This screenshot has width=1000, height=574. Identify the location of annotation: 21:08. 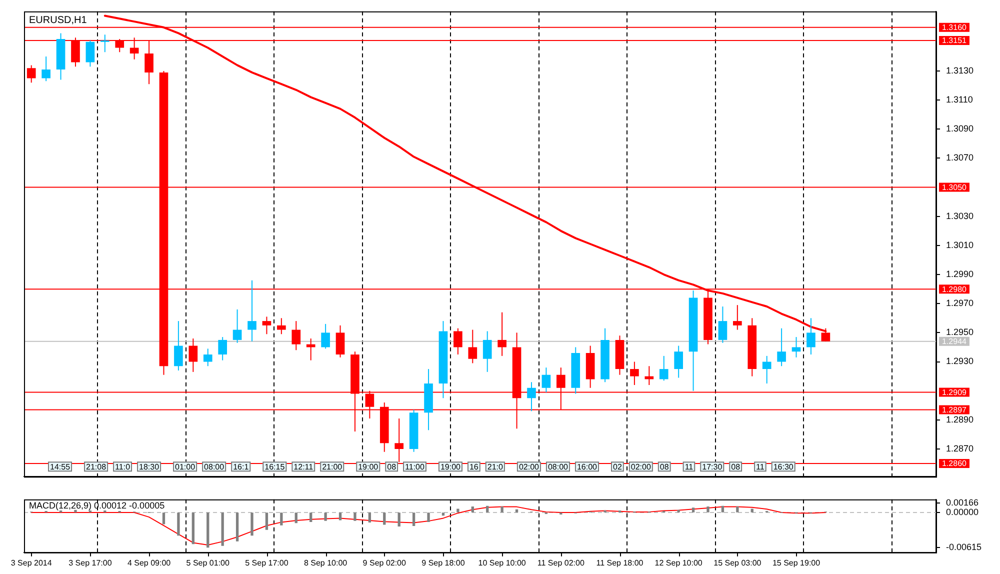
(96, 467).